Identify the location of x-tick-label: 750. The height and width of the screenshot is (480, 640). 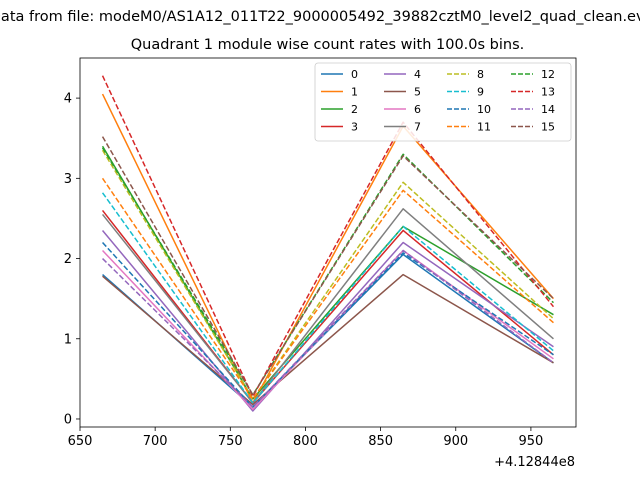
(230, 441).